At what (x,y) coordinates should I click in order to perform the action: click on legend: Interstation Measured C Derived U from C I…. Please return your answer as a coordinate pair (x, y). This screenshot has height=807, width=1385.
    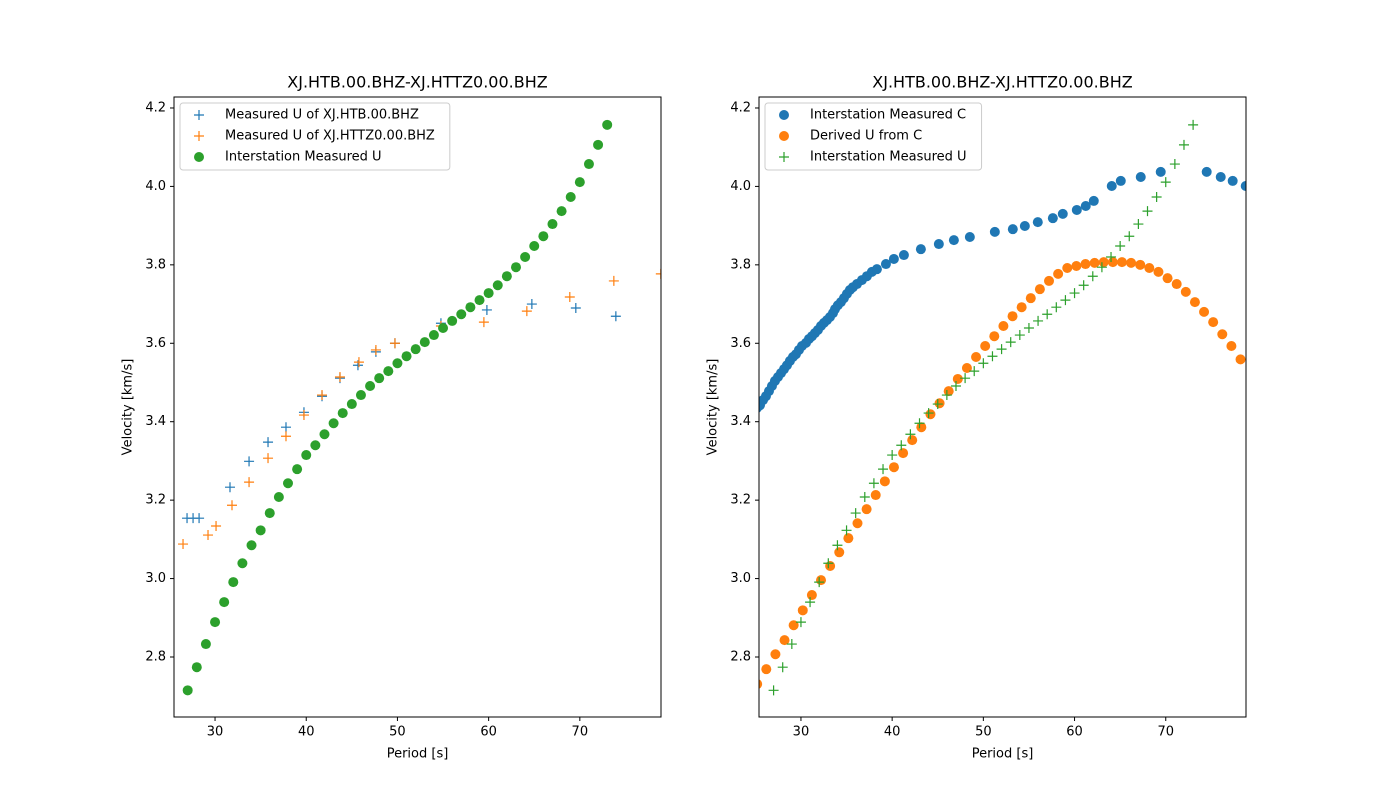
    Looking at the image, I should click on (873, 136).